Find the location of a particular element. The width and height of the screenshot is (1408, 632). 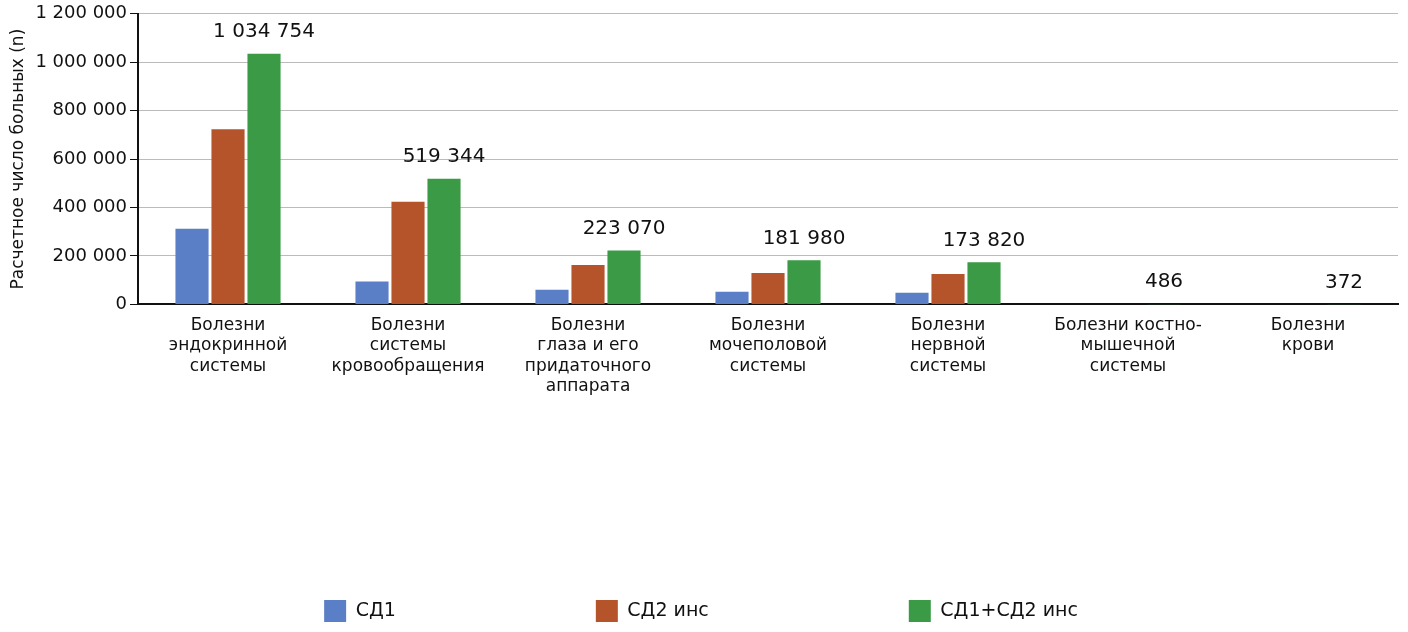

x-tick-label: Болезни костно- мышечной системы is located at coordinates (1128, 344).